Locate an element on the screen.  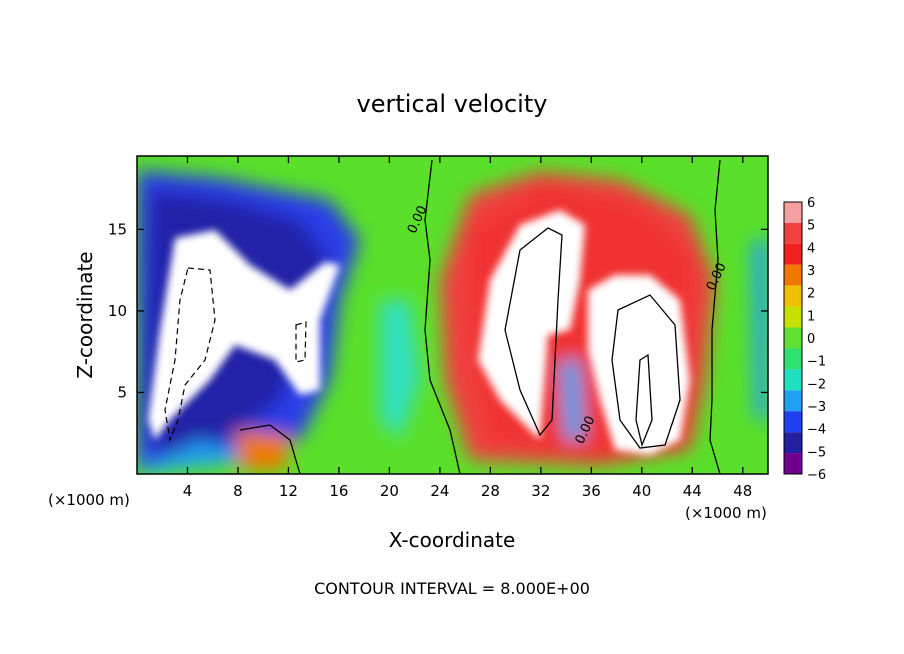
colorbar-label: 3 is located at coordinates (811, 271).